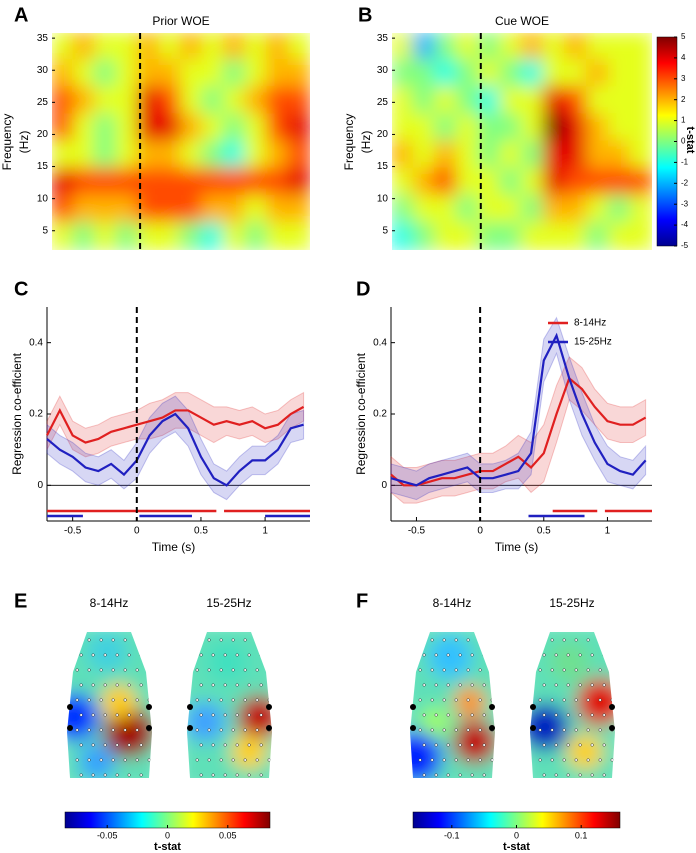  Describe the element at coordinates (683, 99) in the screenshot. I see `colorbar-tick-label: 2` at that location.